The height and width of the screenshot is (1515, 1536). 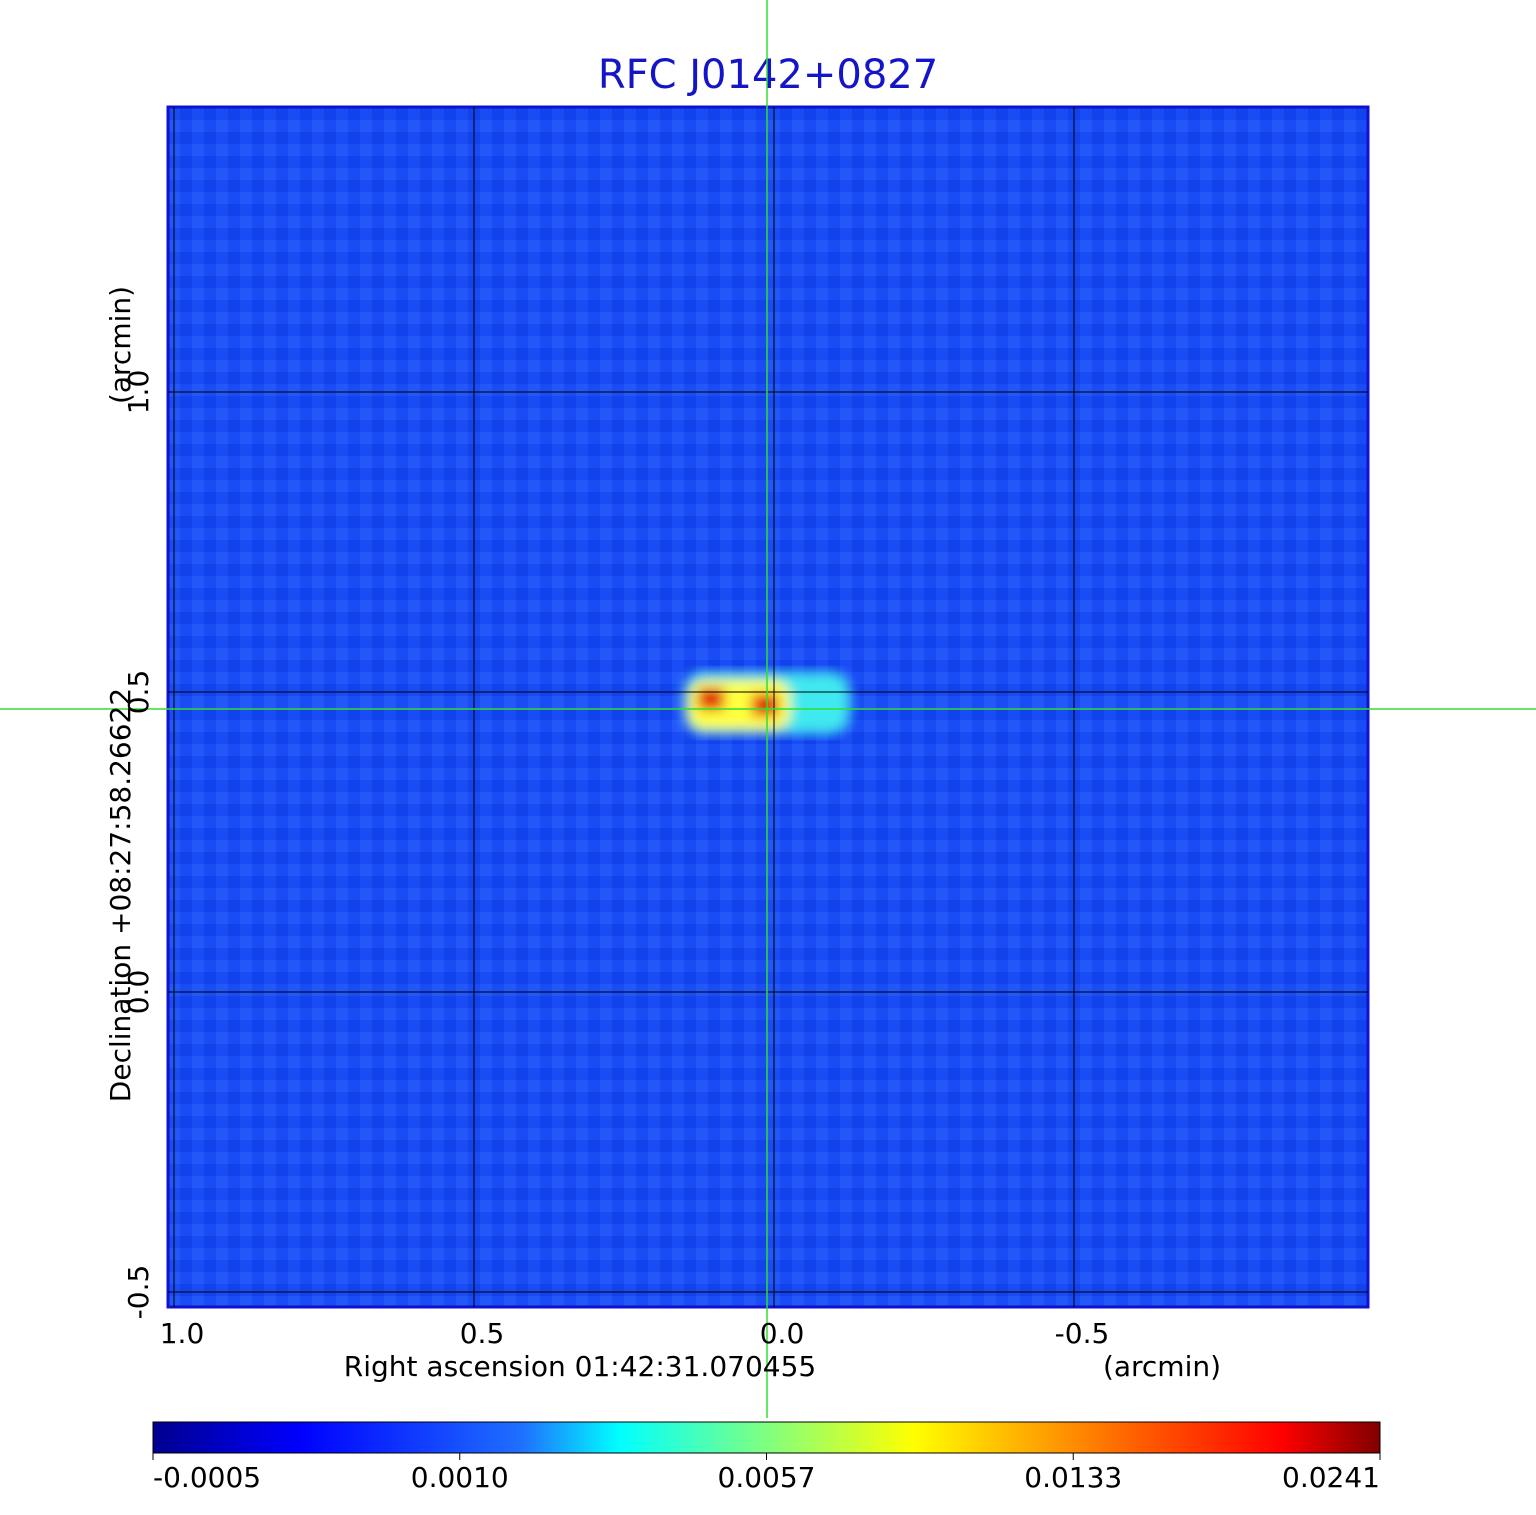 What do you see at coordinates (1073, 1477) in the screenshot?
I see `colorbar-tick-label: 0.0133` at bounding box center [1073, 1477].